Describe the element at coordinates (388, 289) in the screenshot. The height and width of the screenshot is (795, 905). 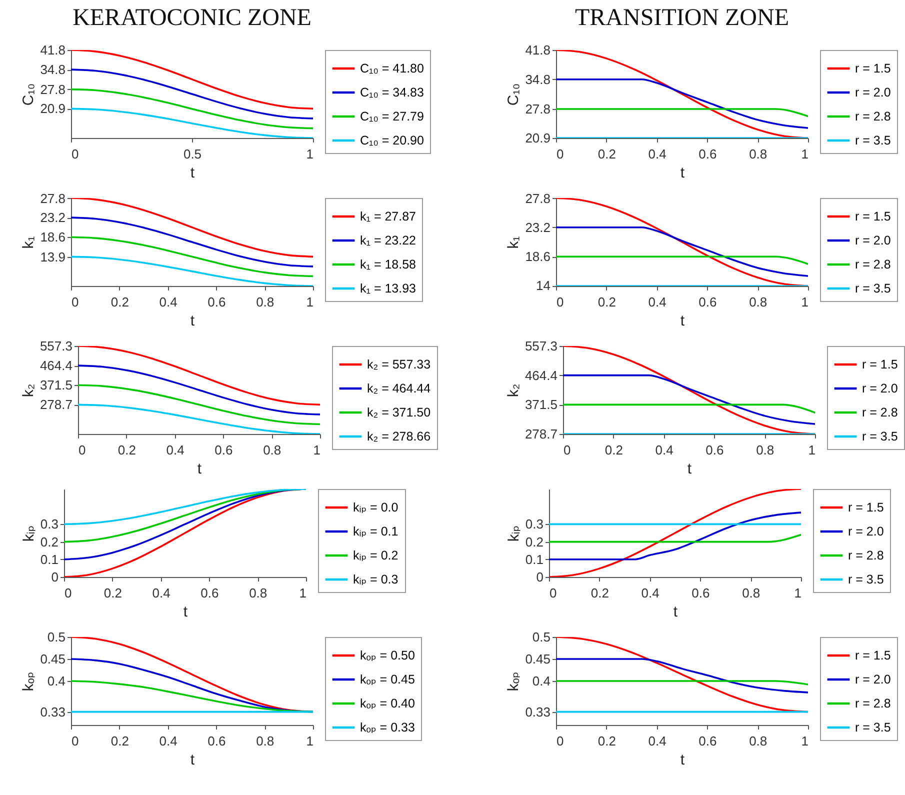
I see `legend-label: k₁ = 13.93` at that location.